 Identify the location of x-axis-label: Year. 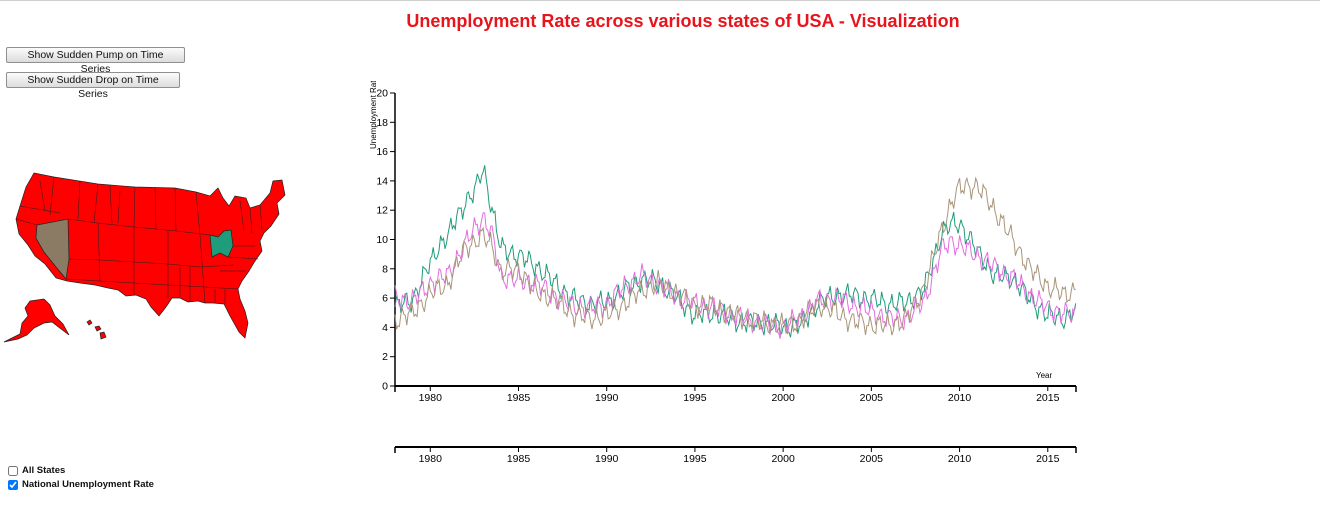
(1044, 375).